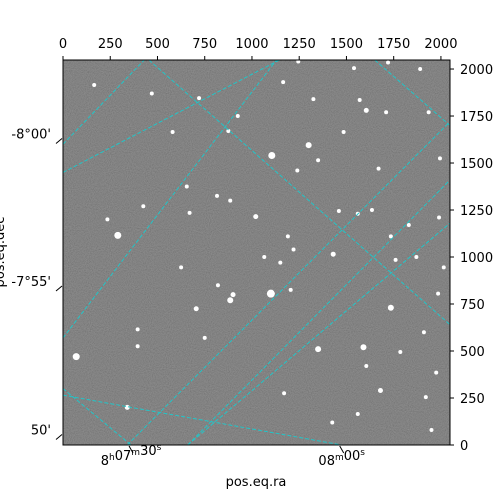 This screenshot has height=500, width=500. Describe the element at coordinates (204, 44) in the screenshot. I see `x-tick-label-750: 750` at that location.